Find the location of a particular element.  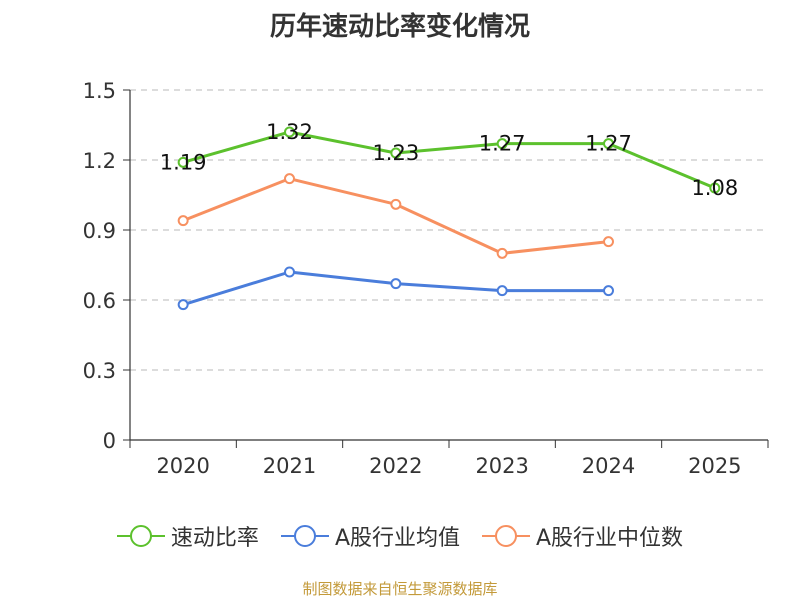

legend-item-industry-mean: A股行业均值 is located at coordinates (370, 536).